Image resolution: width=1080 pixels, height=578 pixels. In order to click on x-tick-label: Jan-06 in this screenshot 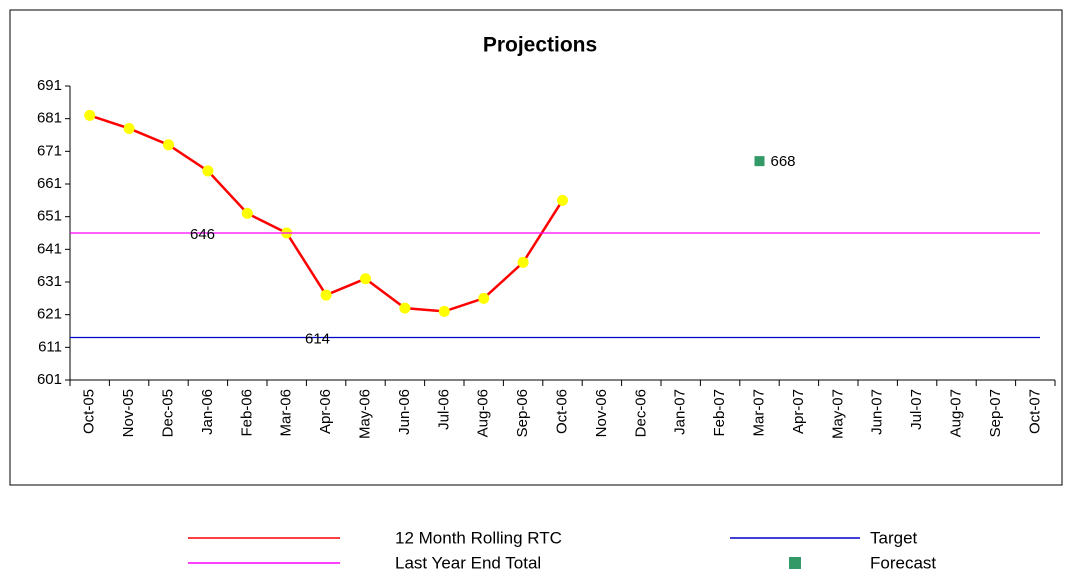, I will do `click(207, 412)`.